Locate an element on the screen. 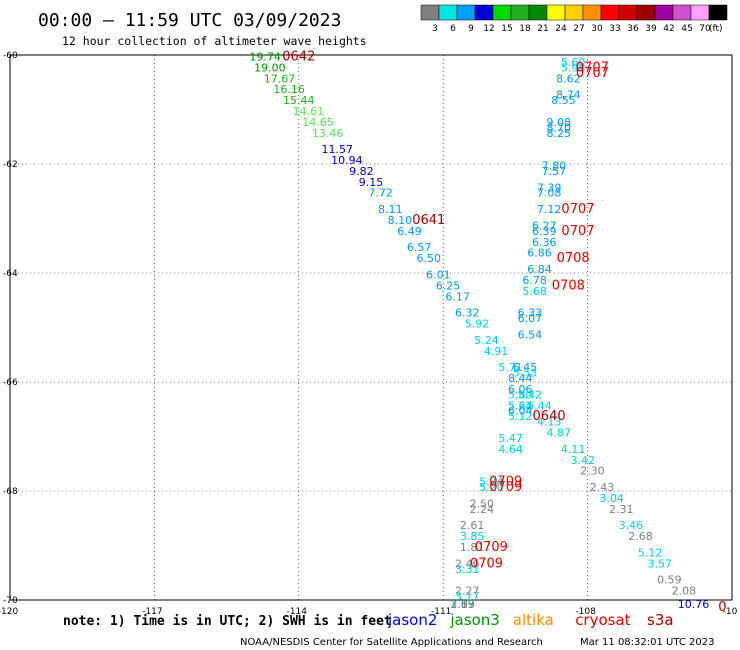  wave-height-point: 7.57 is located at coordinates (554, 171).